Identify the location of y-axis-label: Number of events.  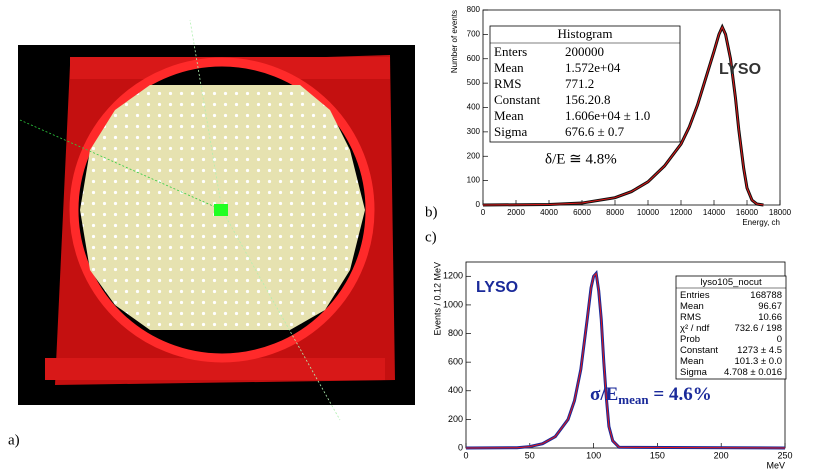
(454, 41).